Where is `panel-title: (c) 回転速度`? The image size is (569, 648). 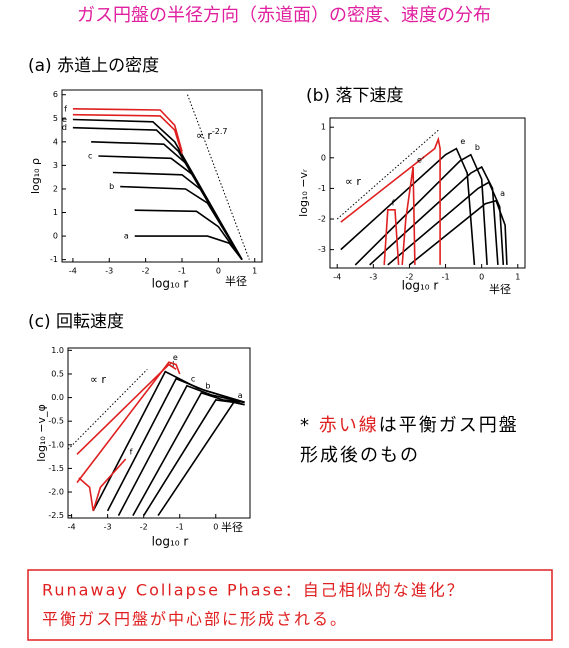
panel-title: (c) 回転速度 is located at coordinates (76, 322).